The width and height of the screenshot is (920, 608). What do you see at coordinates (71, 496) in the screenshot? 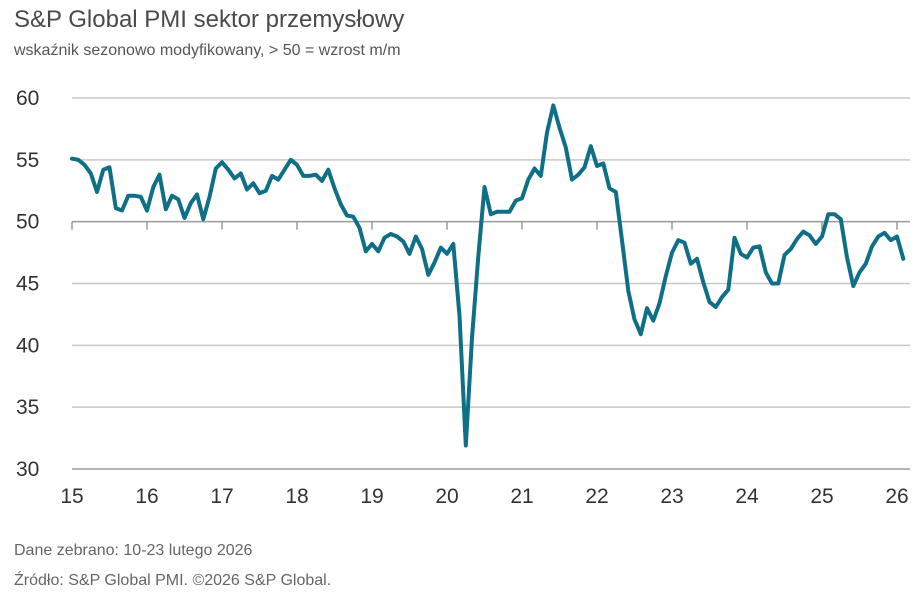
I see `x-tick-label: 15` at bounding box center [71, 496].